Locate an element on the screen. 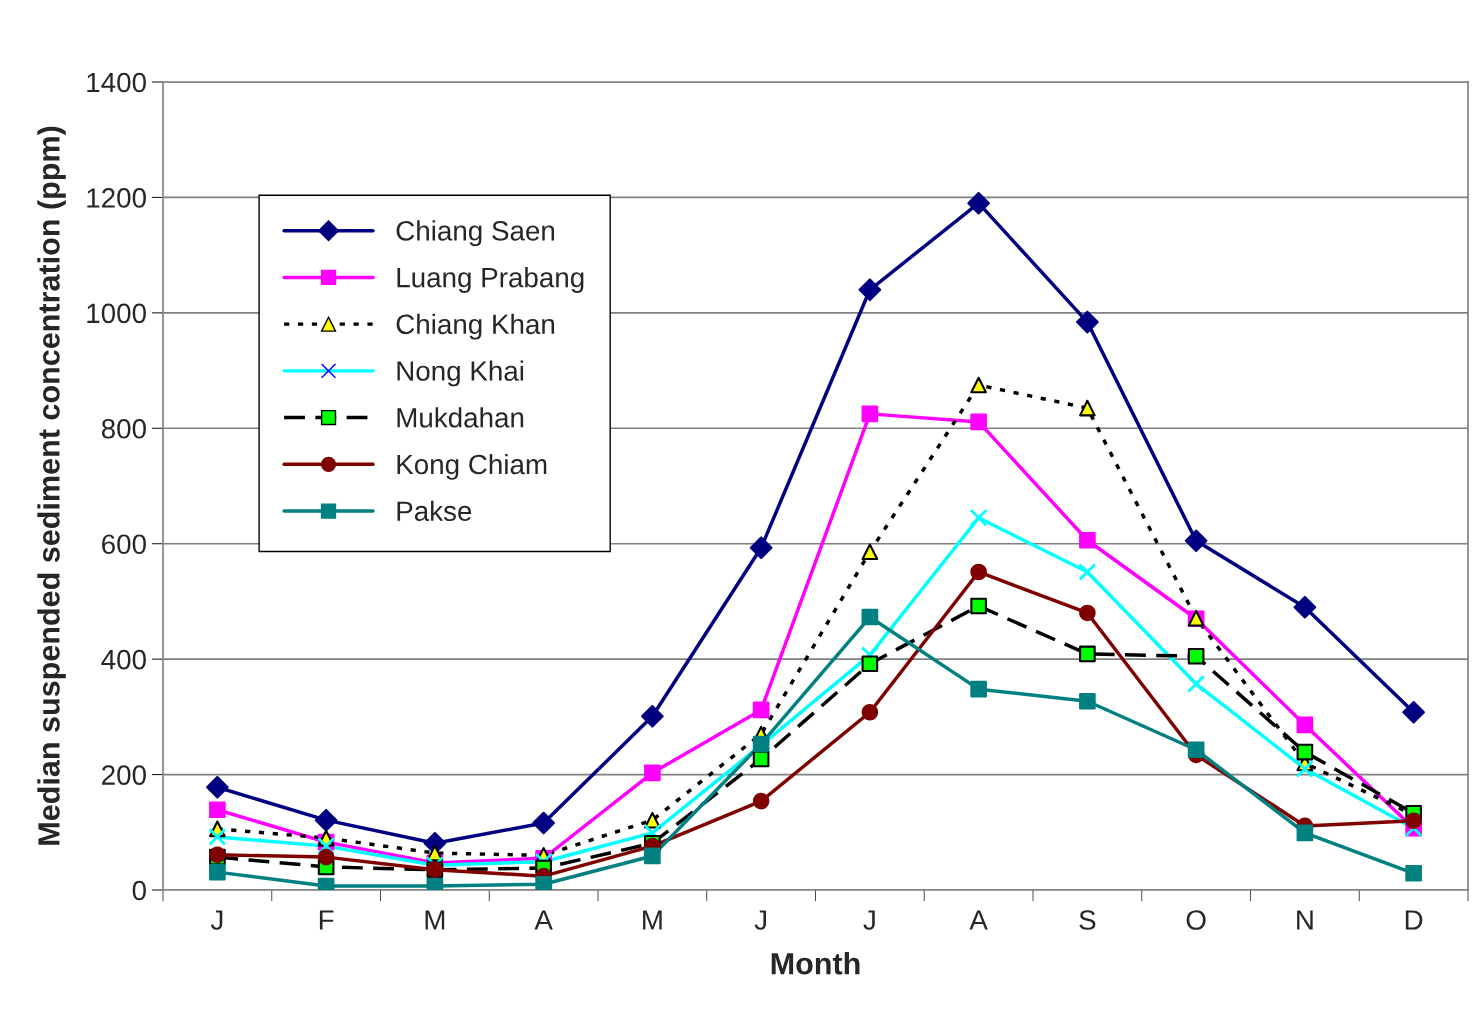 The image size is (1484, 1022). y-tick-label: 0 is located at coordinates (139, 890).